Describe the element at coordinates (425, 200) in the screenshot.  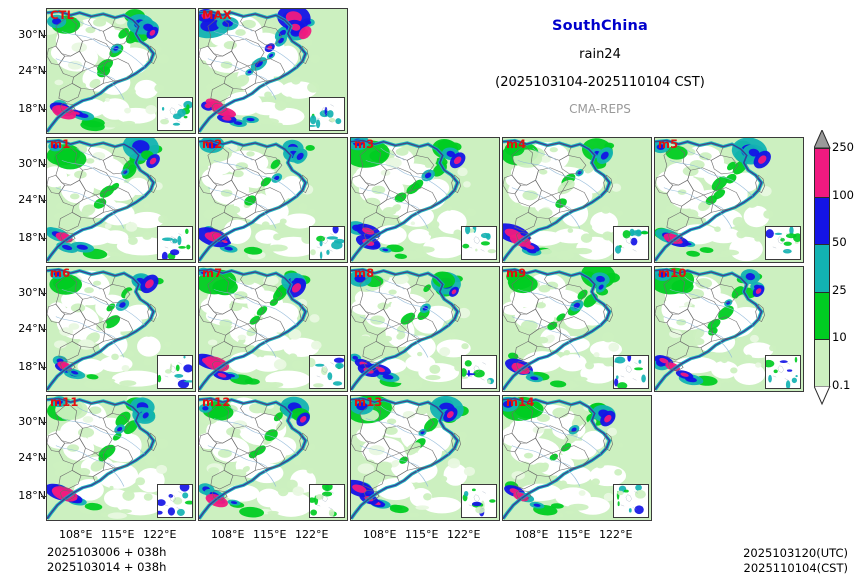
I see `map-panel-m3: m3` at that location.